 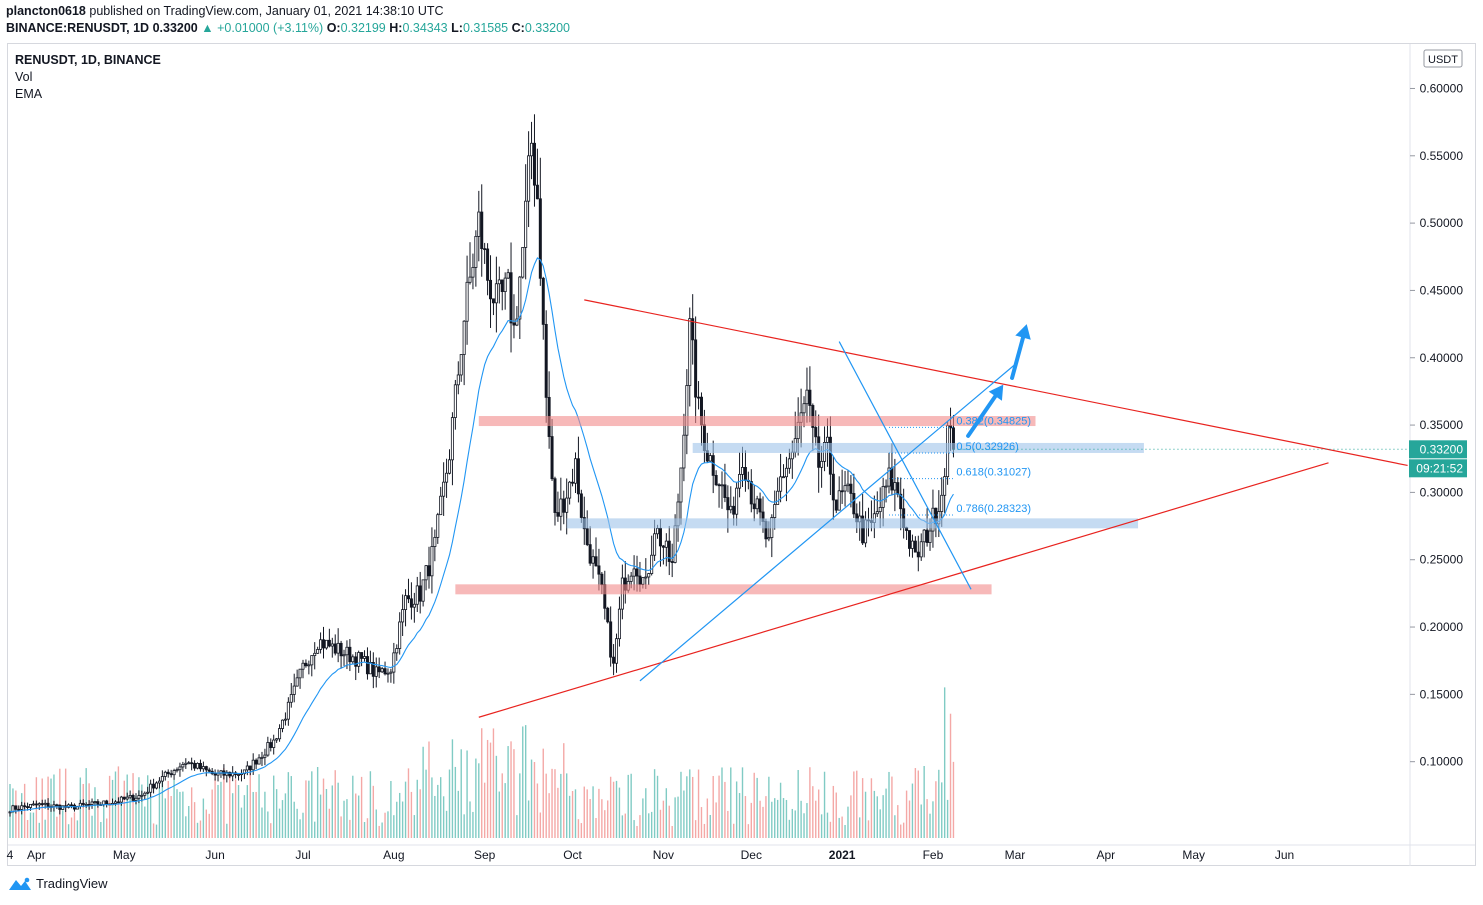 I want to click on blue-trendline, so click(x=905, y=465).